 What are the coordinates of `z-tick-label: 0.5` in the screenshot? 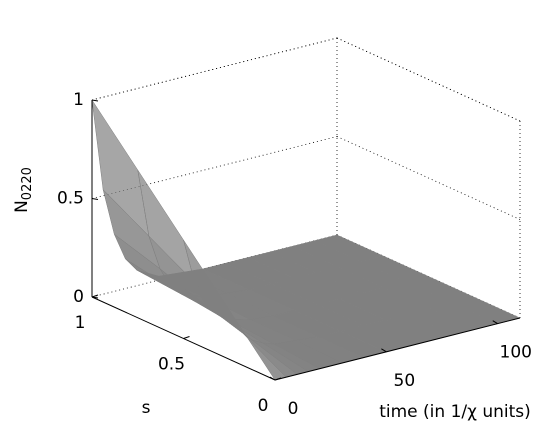 It's located at (70, 199).